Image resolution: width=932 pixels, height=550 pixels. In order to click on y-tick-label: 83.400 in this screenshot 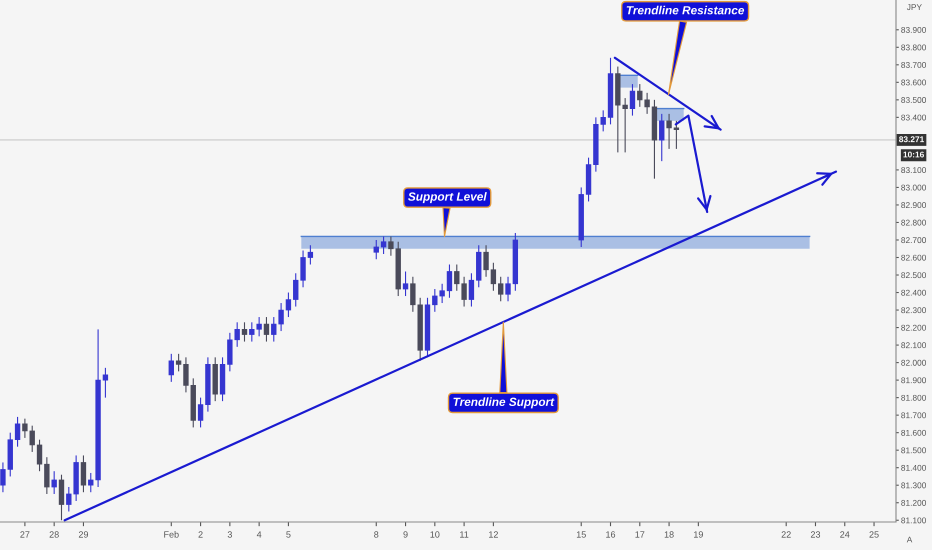, I will do `click(913, 117)`.